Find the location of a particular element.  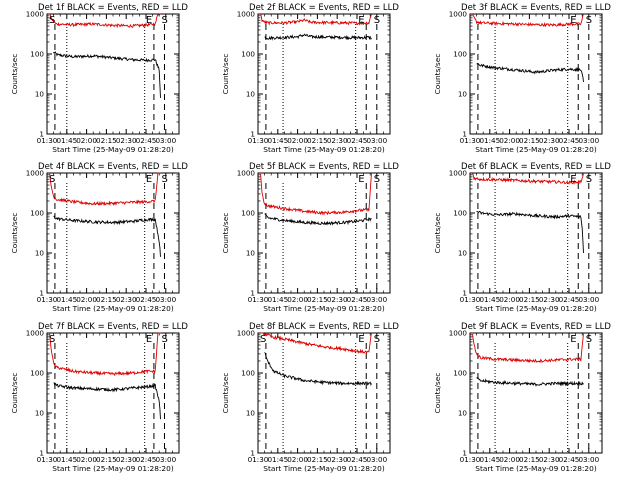

panel-title: Det 2f BLACK = Events, RED = LLD is located at coordinates (324, 8).